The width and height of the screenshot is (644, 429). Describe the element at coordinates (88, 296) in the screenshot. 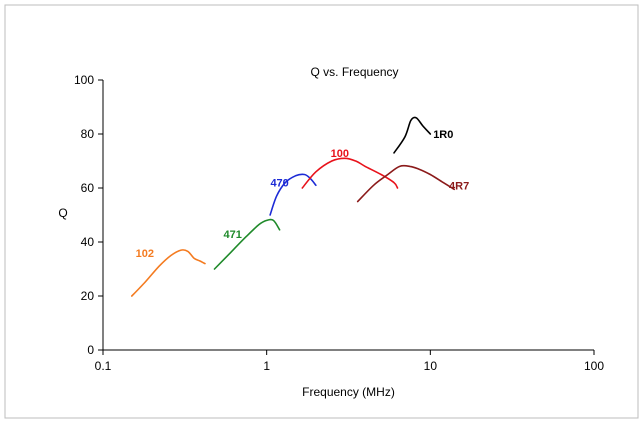

I see `y-tick-label: 20` at that location.